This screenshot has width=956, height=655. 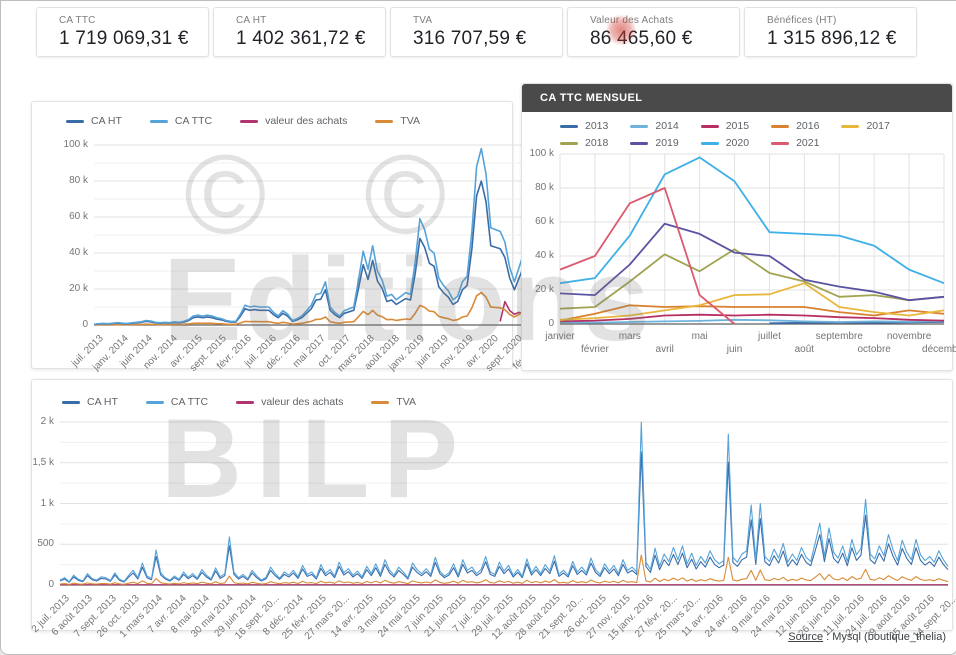 What do you see at coordinates (544, 221) in the screenshot?
I see `y-axis-label: 60 k` at bounding box center [544, 221].